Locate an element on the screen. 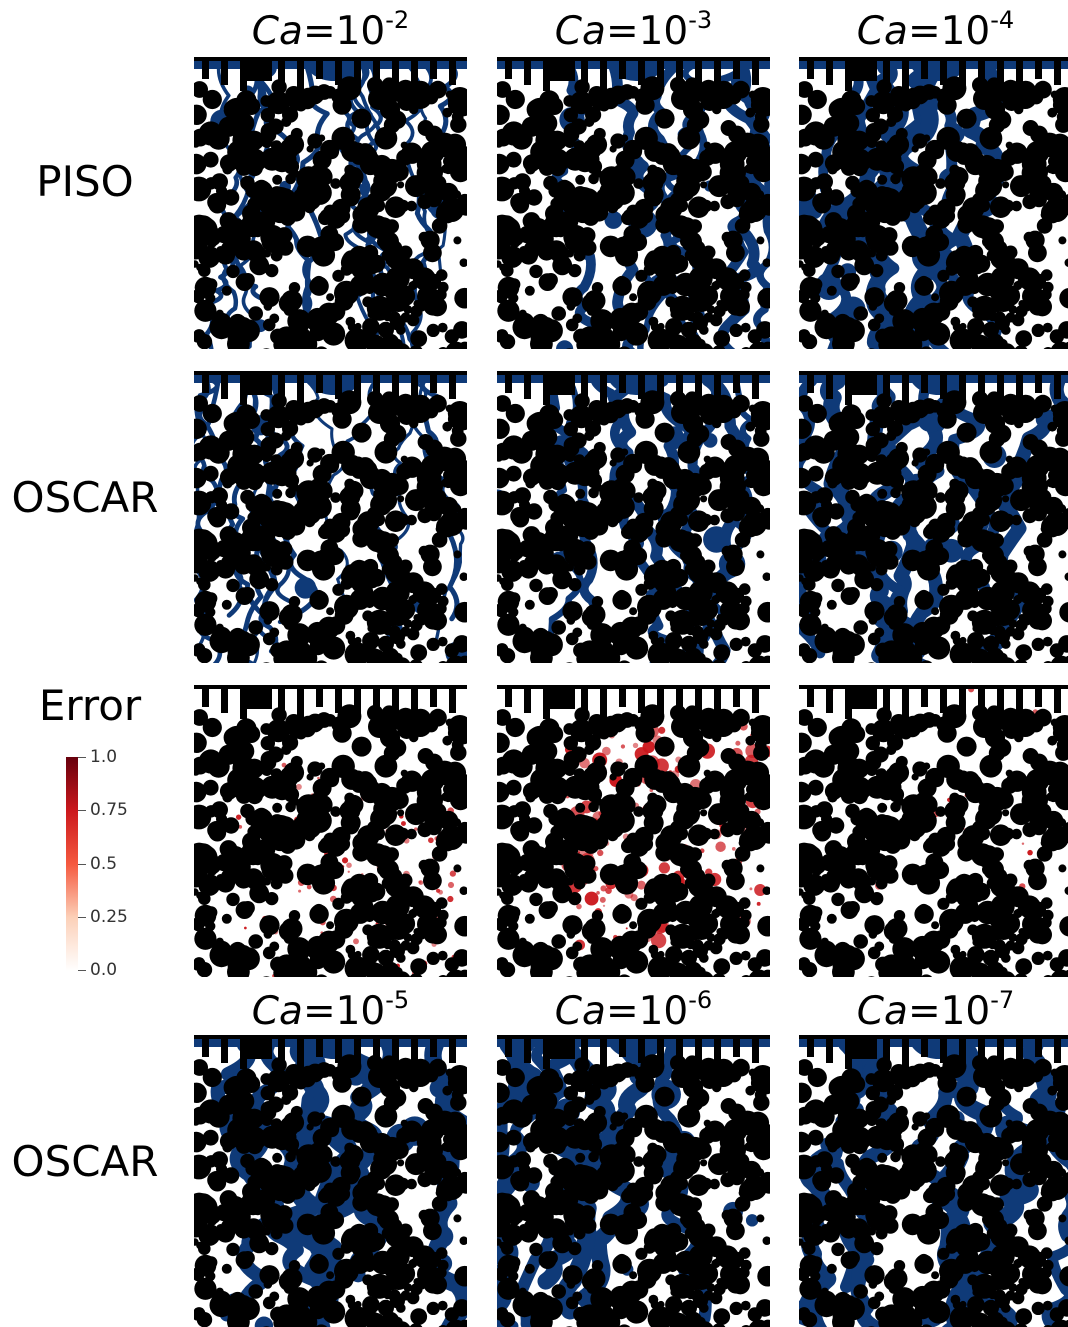  column-title-ca-1e-7: Ca=10-7 is located at coordinates (935, 1010).